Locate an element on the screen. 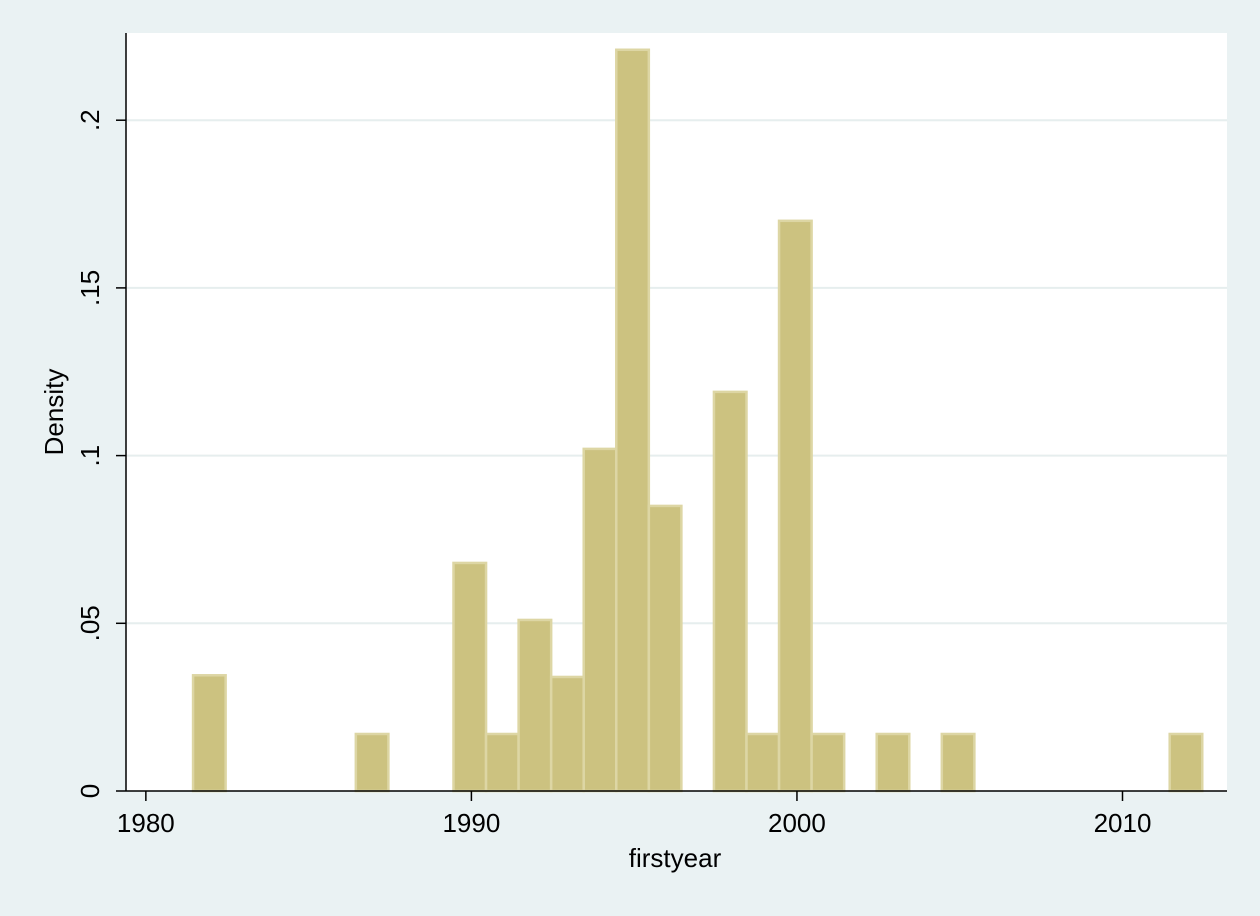  y-tick-label: .15 is located at coordinates (90, 288).